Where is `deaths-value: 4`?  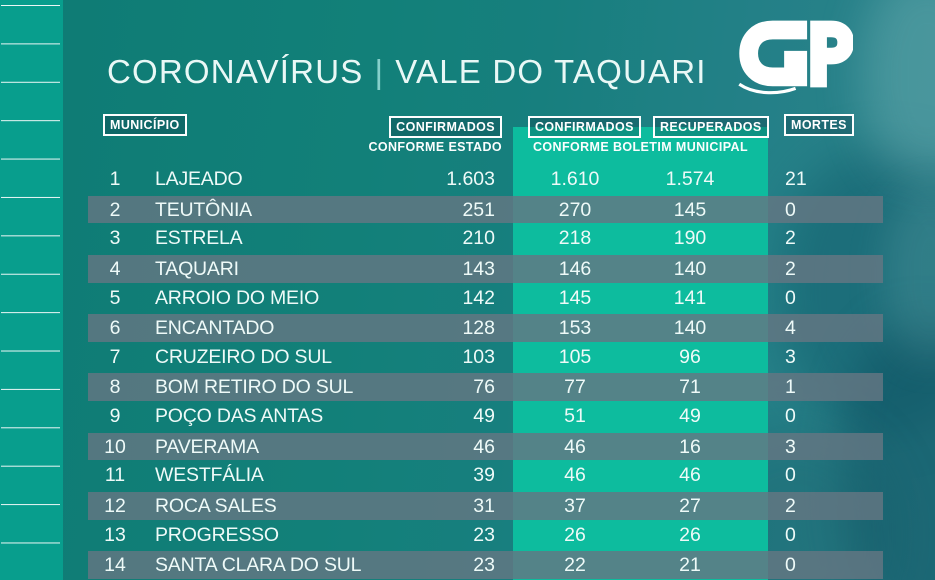
deaths-value: 4 is located at coordinates (790, 328).